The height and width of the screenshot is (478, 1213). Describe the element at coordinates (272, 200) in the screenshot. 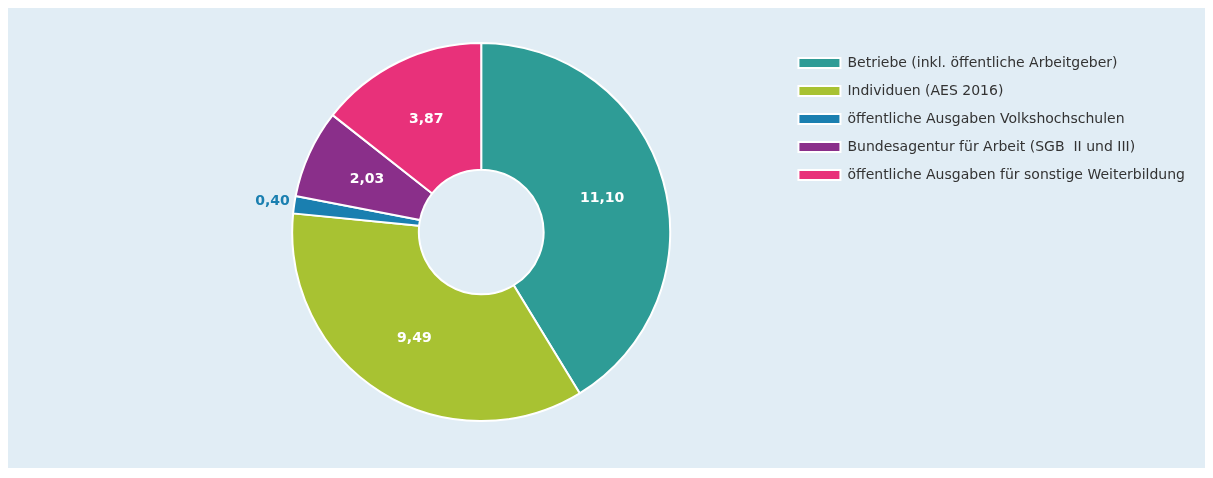

I see `data-label: 0,40` at that location.